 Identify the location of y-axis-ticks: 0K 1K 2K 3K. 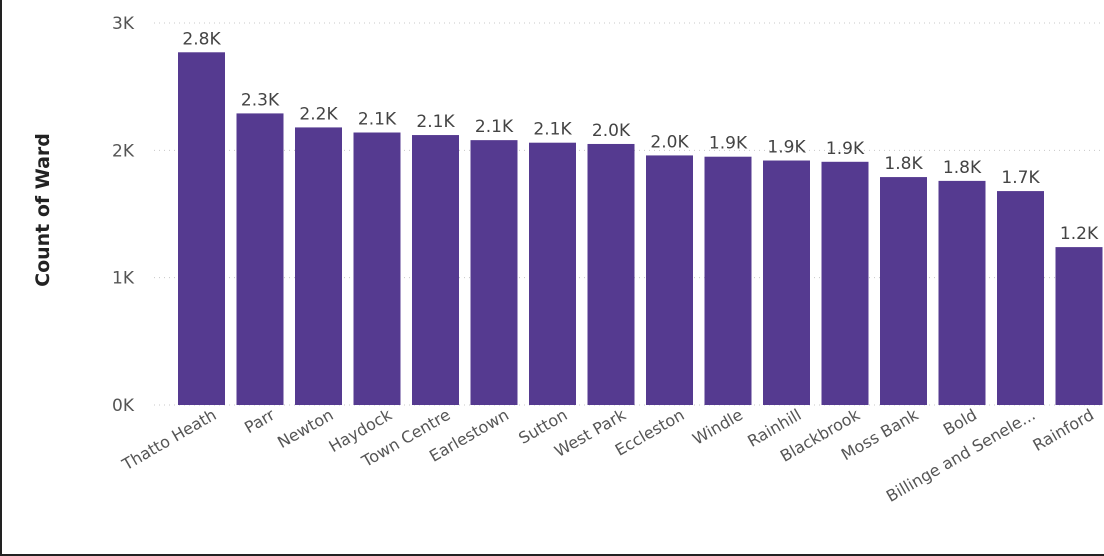
(123, 215).